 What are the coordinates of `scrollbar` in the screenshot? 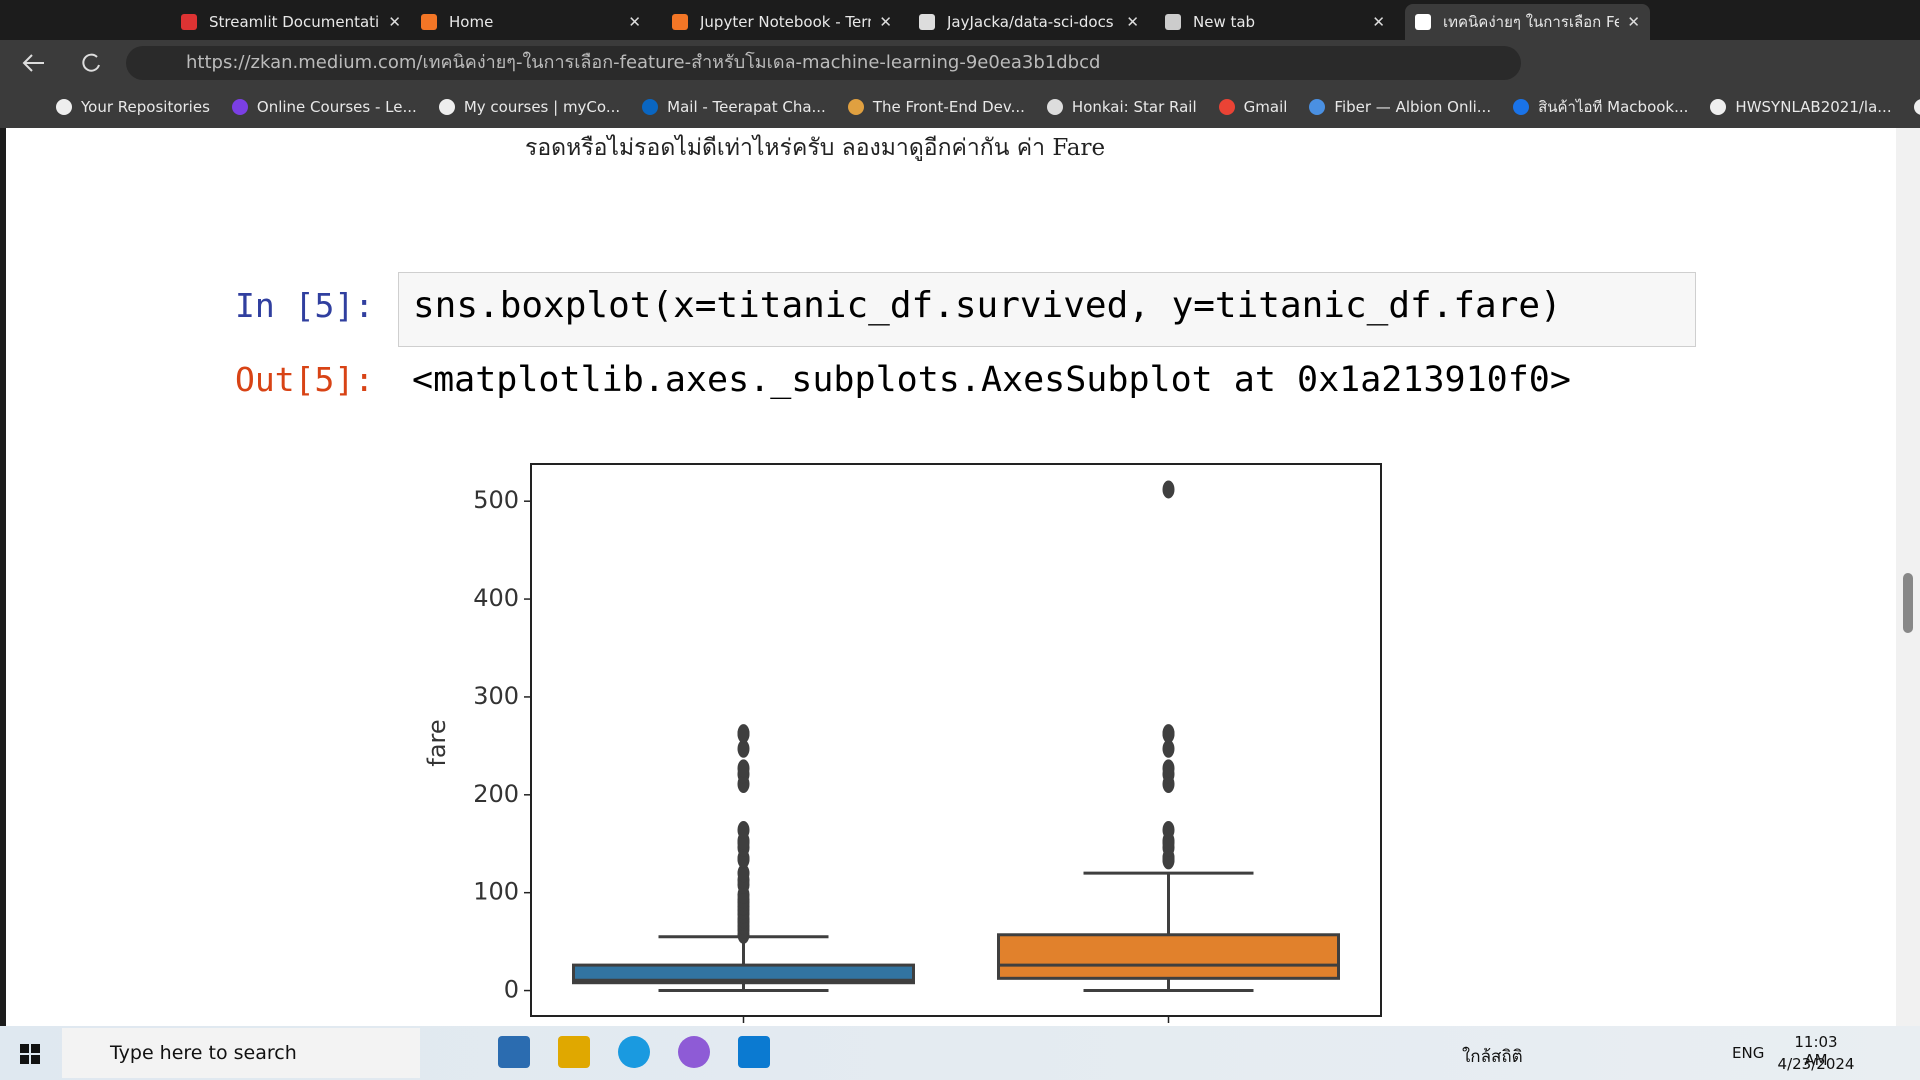 It's located at (1908, 577).